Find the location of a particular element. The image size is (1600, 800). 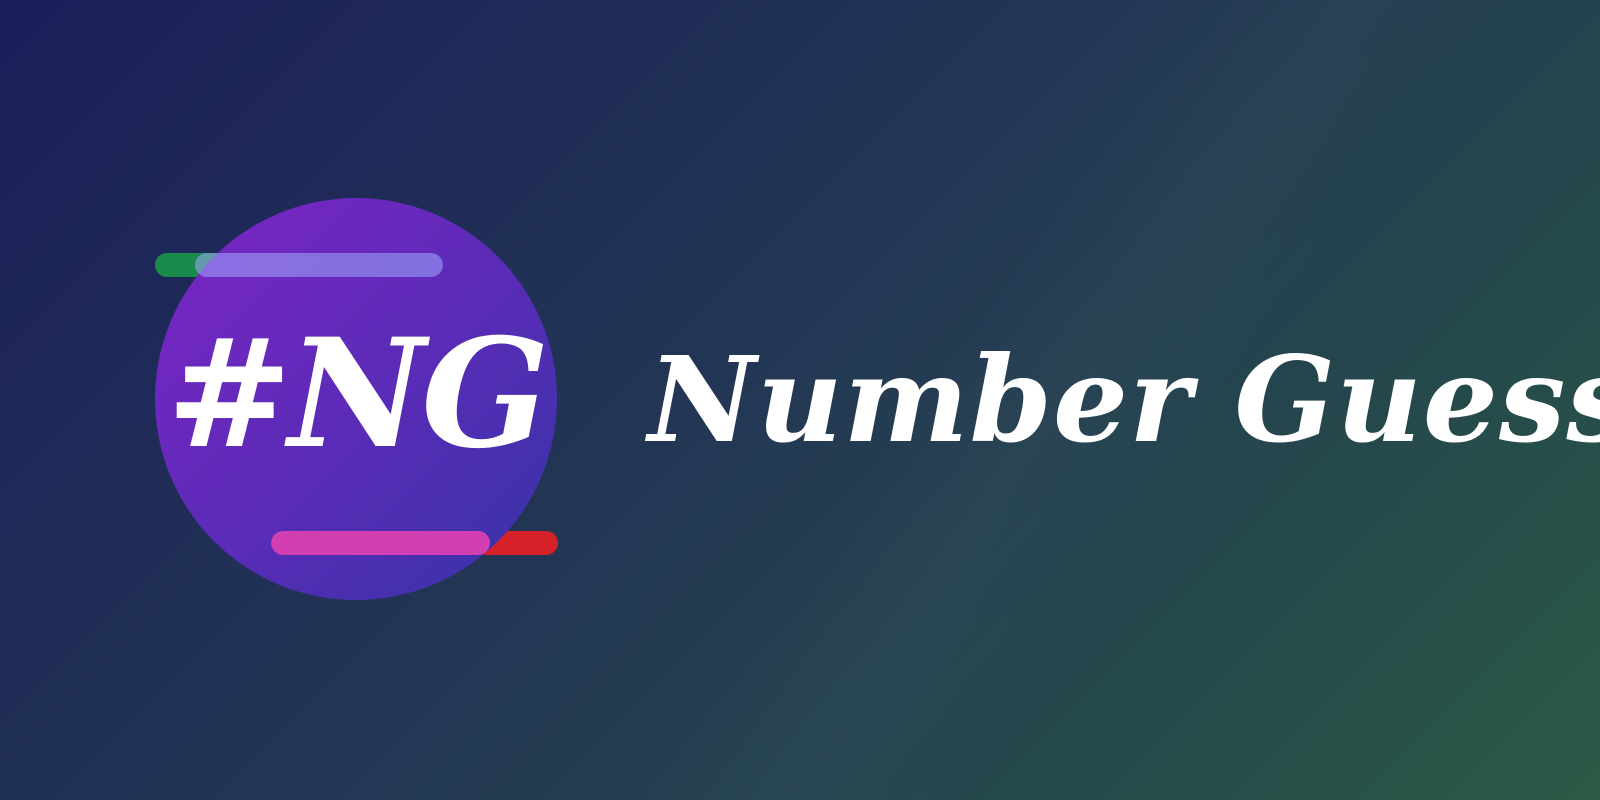

app-title: Number Guesser is located at coordinates (1124, 399).